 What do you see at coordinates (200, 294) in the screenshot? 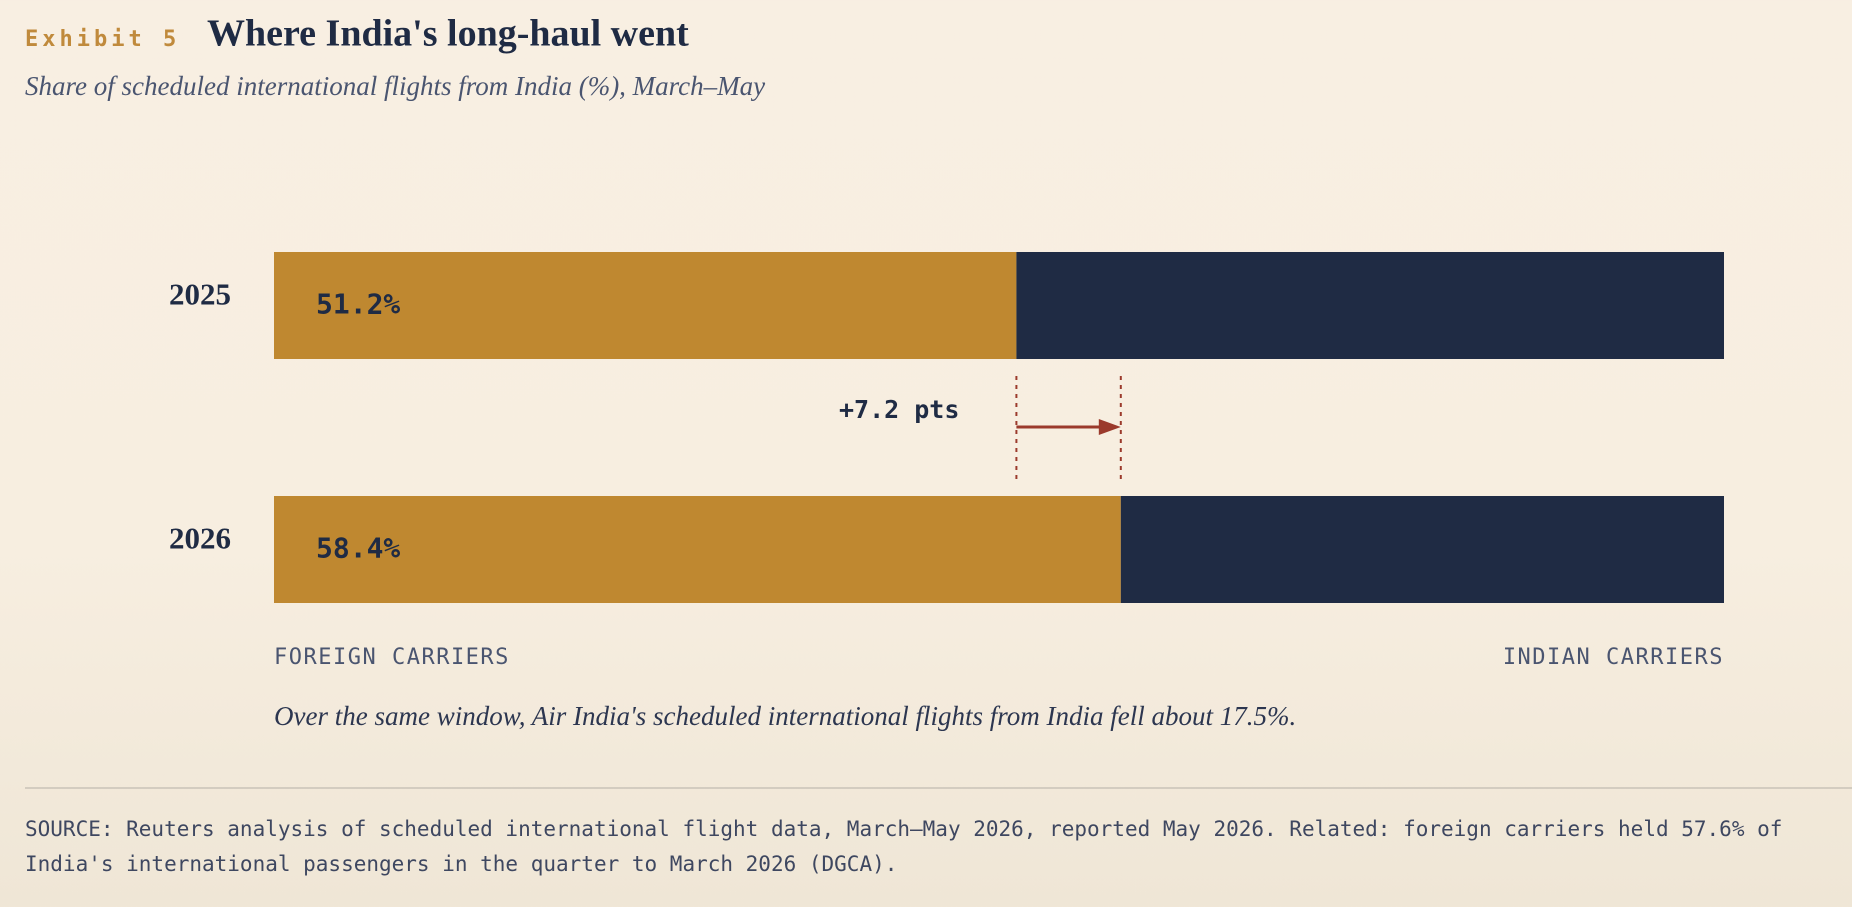
I see `category-label: 2025` at bounding box center [200, 294].